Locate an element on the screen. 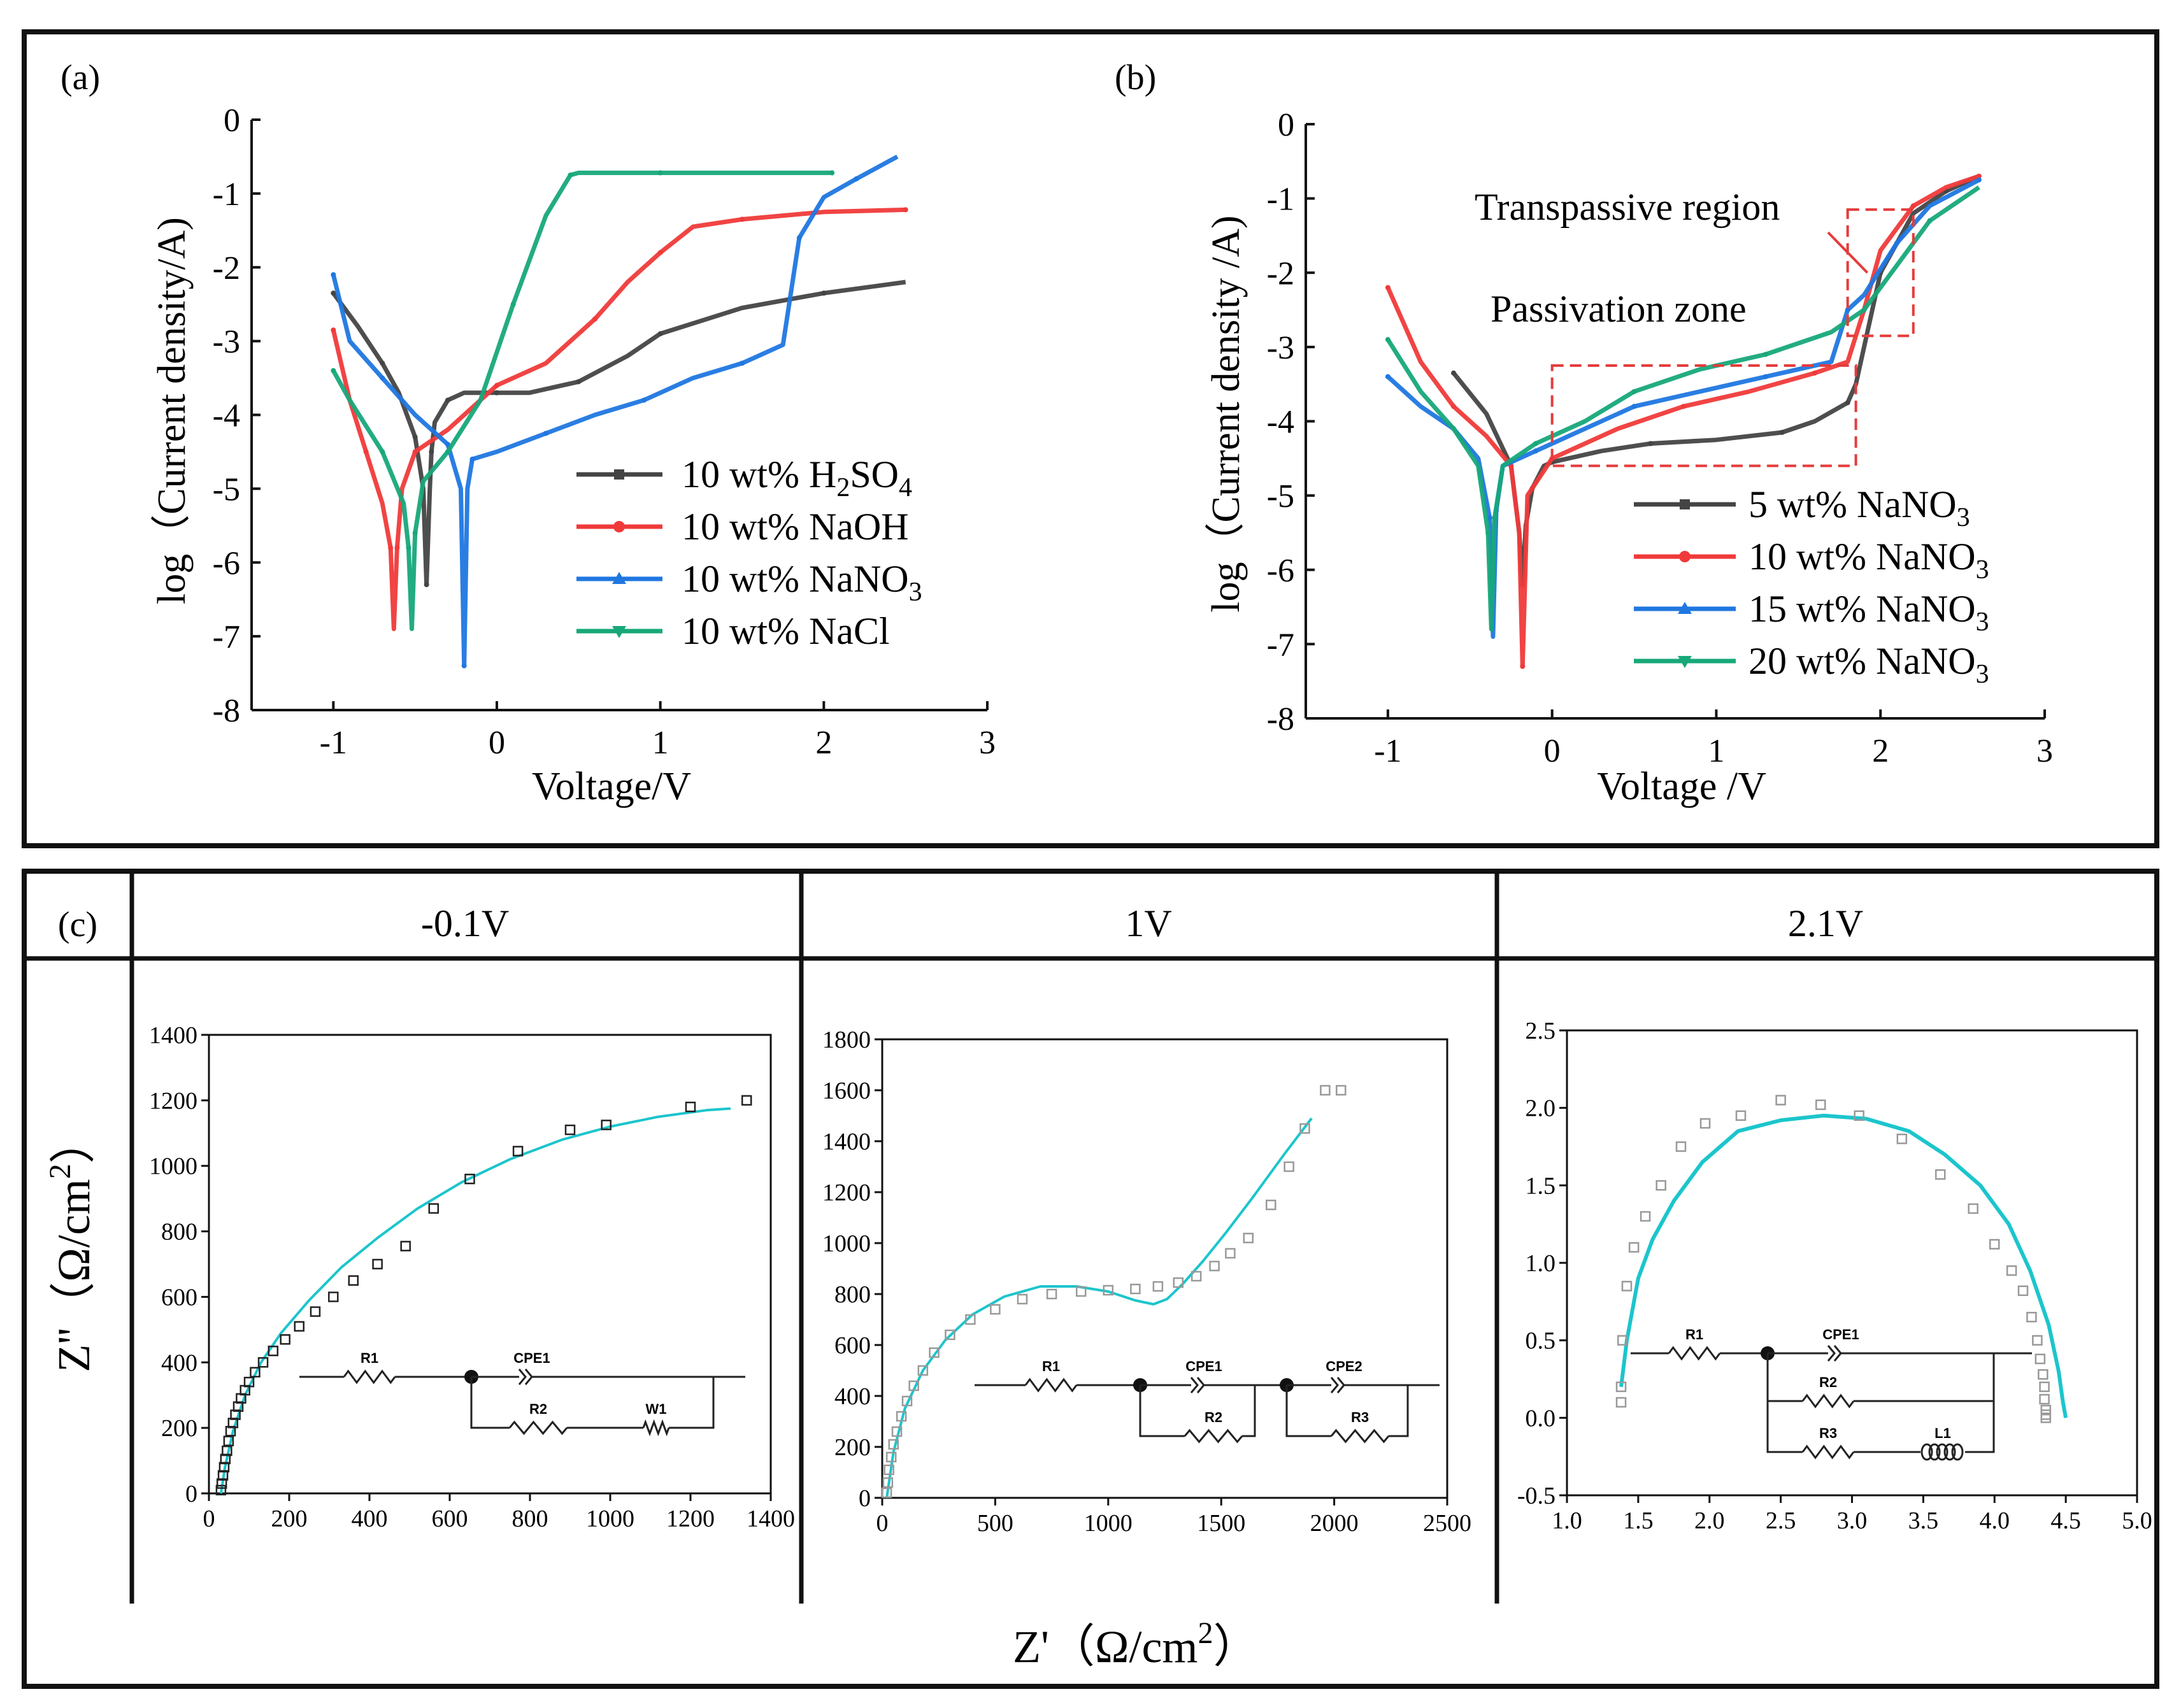 The height and width of the screenshot is (1708, 2181). x-tick-label: 3 is located at coordinates (987, 743).